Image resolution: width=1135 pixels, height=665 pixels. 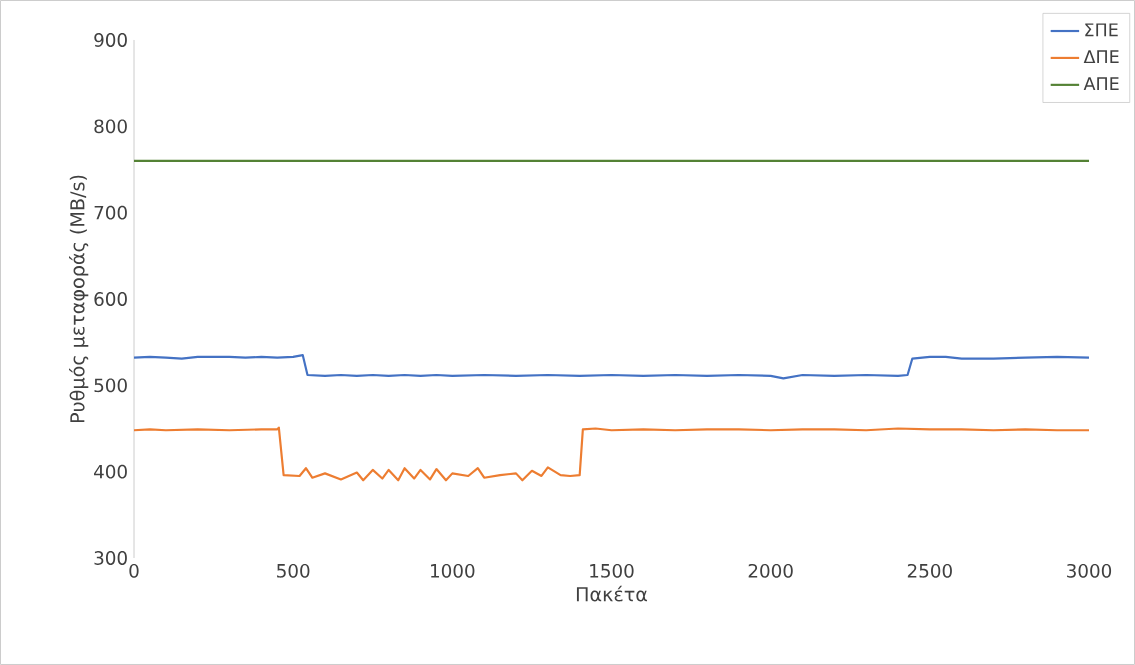 What do you see at coordinates (110, 212) in the screenshot?
I see `y-tick-label: 700` at bounding box center [110, 212].